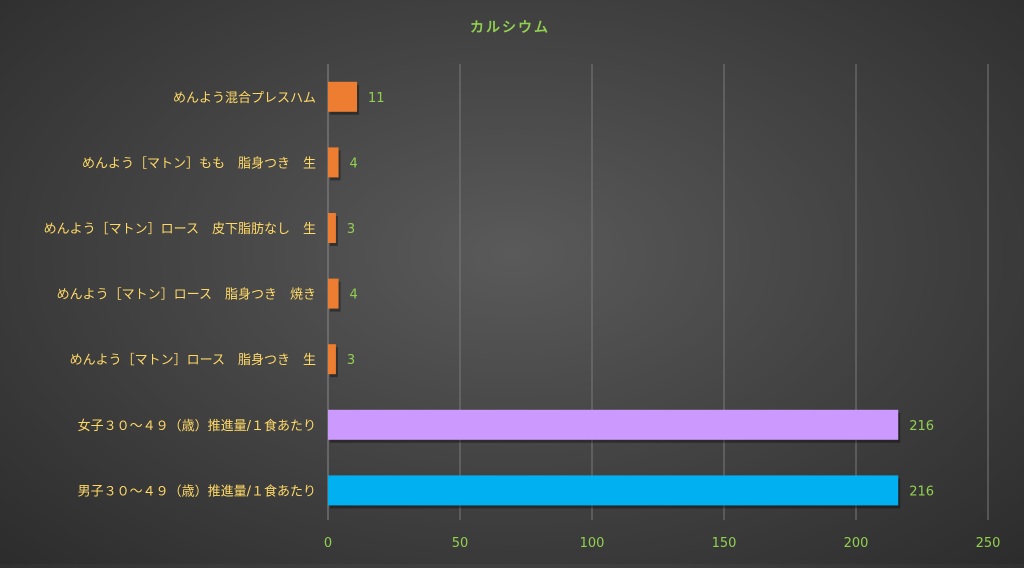 The height and width of the screenshot is (568, 1024). Describe the element at coordinates (510, 28) in the screenshot. I see `chart-title: カルシウム` at that location.